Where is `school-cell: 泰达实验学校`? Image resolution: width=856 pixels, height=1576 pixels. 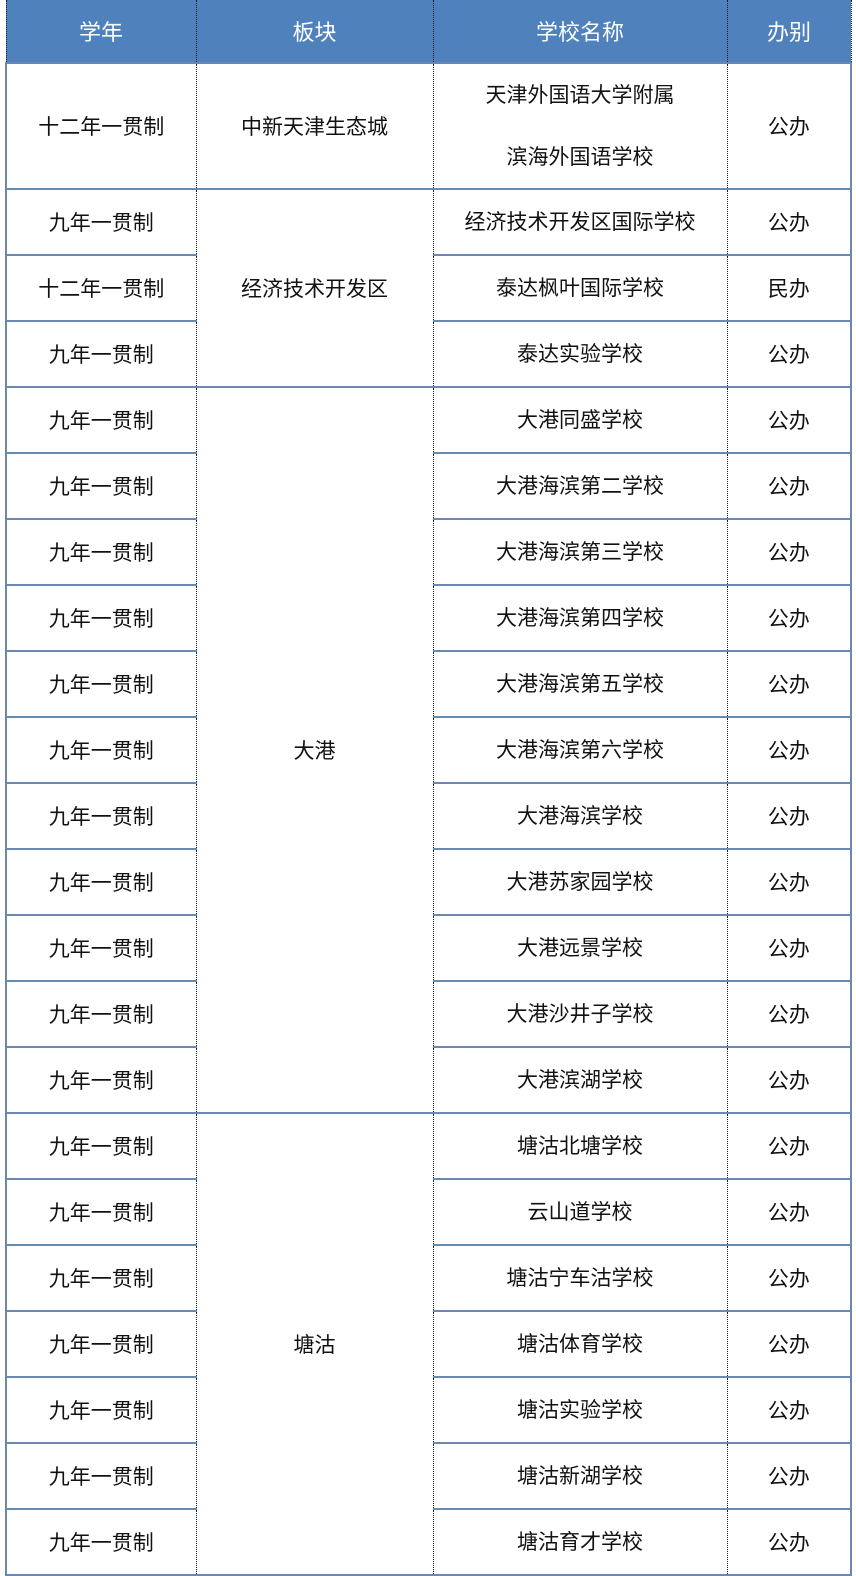
school-cell: 泰达实验学校 is located at coordinates (580, 354).